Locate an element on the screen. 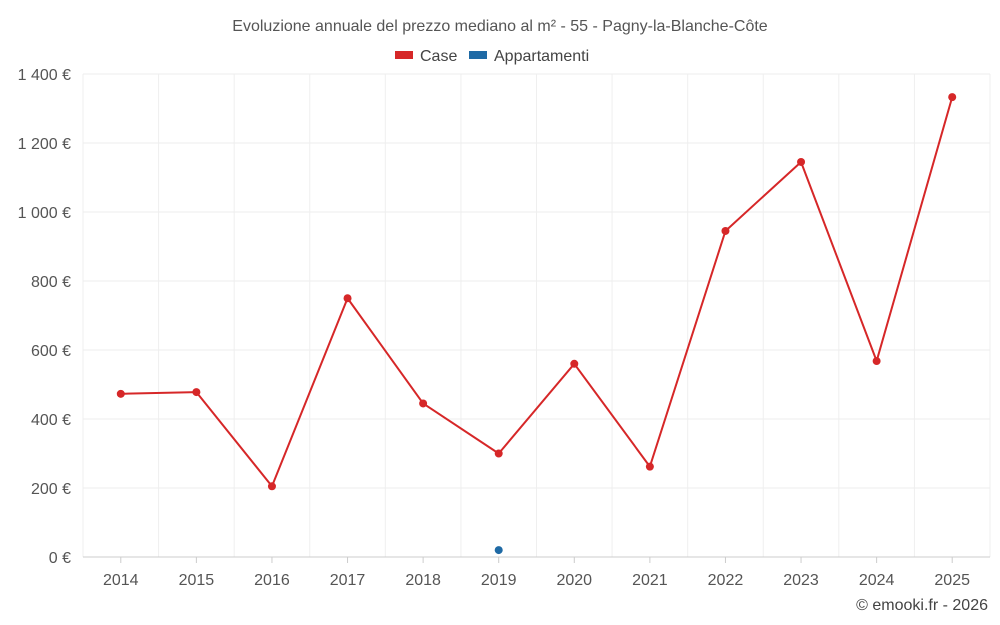  legend-item-appartamenti: Appartamenti is located at coordinates (529, 56).